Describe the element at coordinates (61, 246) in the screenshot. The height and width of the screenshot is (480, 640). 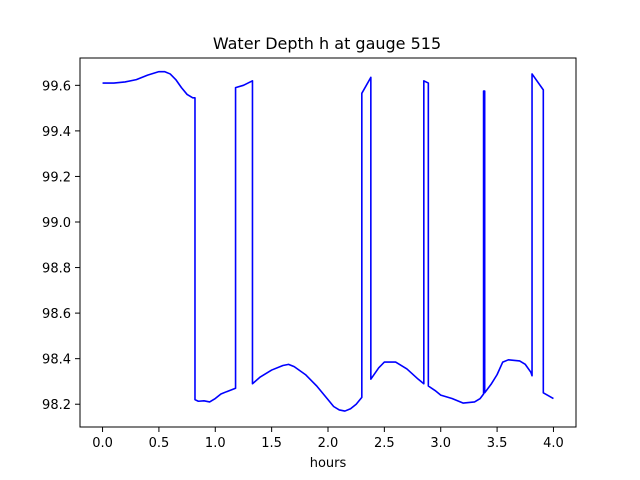
I see `y-axis-ticks: 98.2 98.4 98.6 98.8 99.0 99.2 99.4 99.6` at that location.